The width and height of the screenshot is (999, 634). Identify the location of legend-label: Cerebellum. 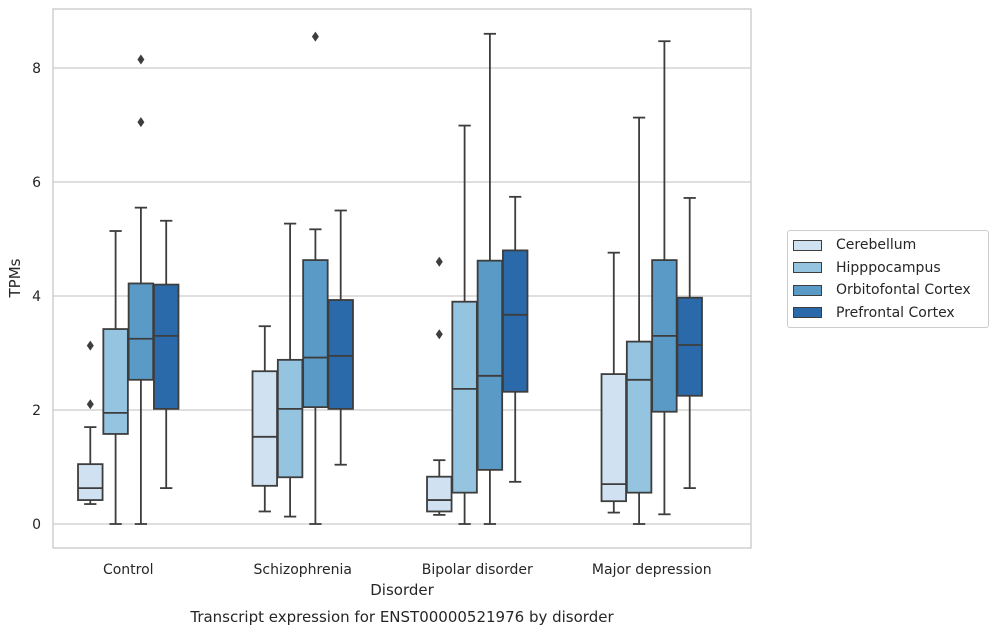
(876, 245).